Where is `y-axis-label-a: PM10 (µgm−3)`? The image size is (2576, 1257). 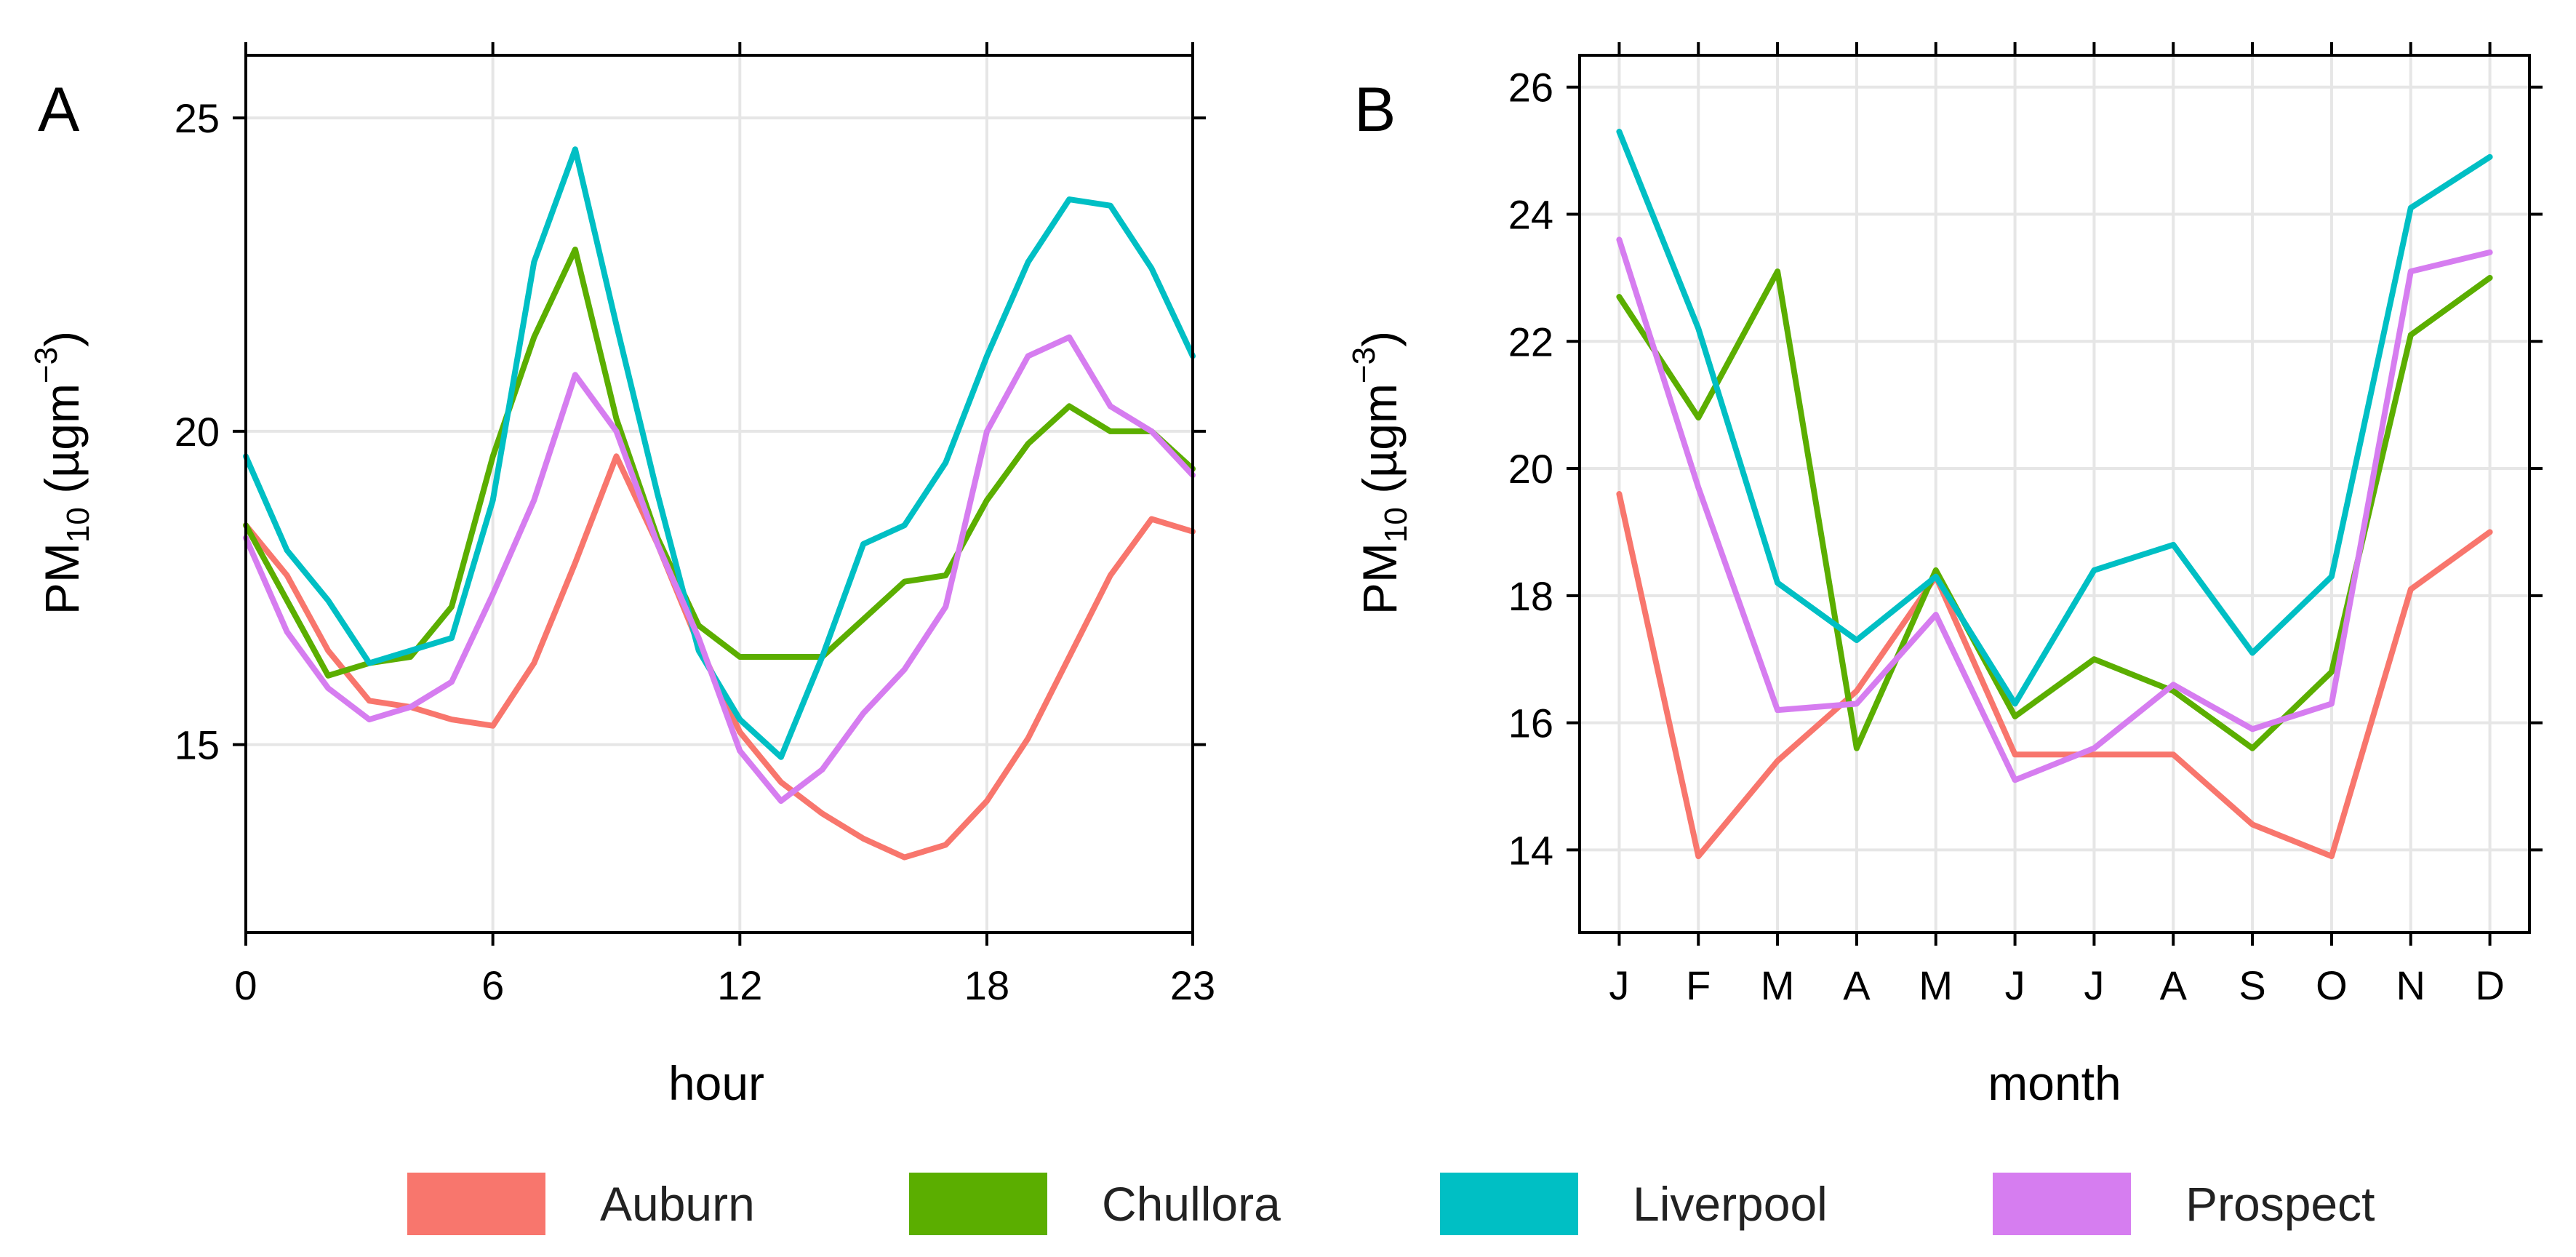 y-axis-label-a: PM10 (µgm−3) is located at coordinates (62, 473).